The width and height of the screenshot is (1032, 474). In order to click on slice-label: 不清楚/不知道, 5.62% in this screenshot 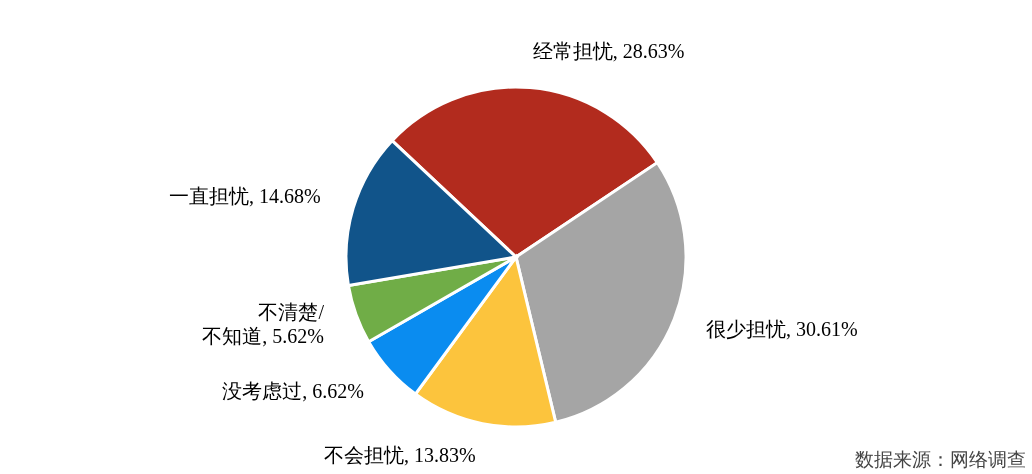, I will do `click(263, 323)`.